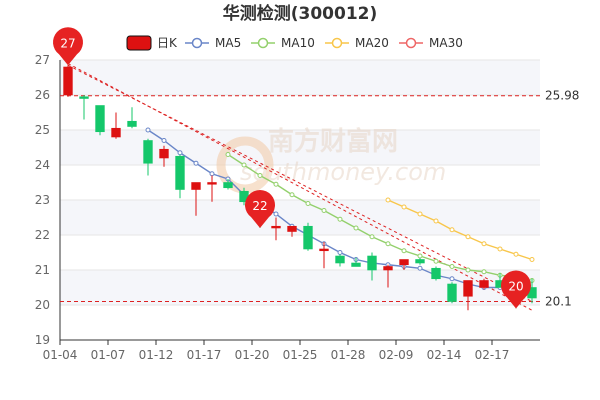 Image resolution: width=600 pixels, height=400 pixels. I want to click on pin-label: 22, so click(259, 206).